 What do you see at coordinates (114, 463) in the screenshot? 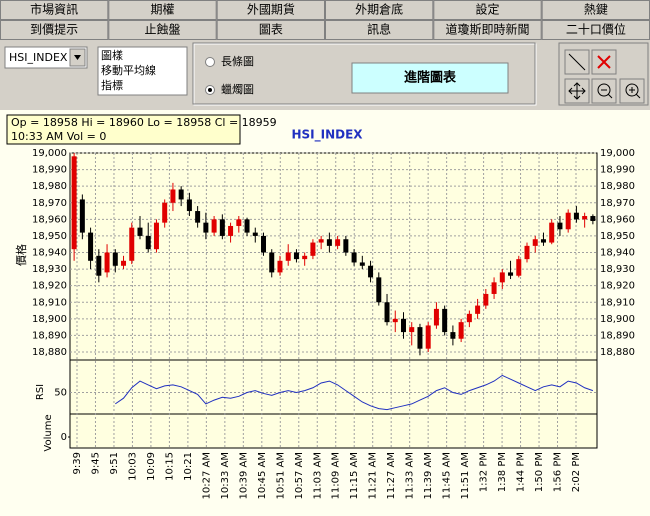
I see `x-tick-label: 9:51` at bounding box center [114, 463].